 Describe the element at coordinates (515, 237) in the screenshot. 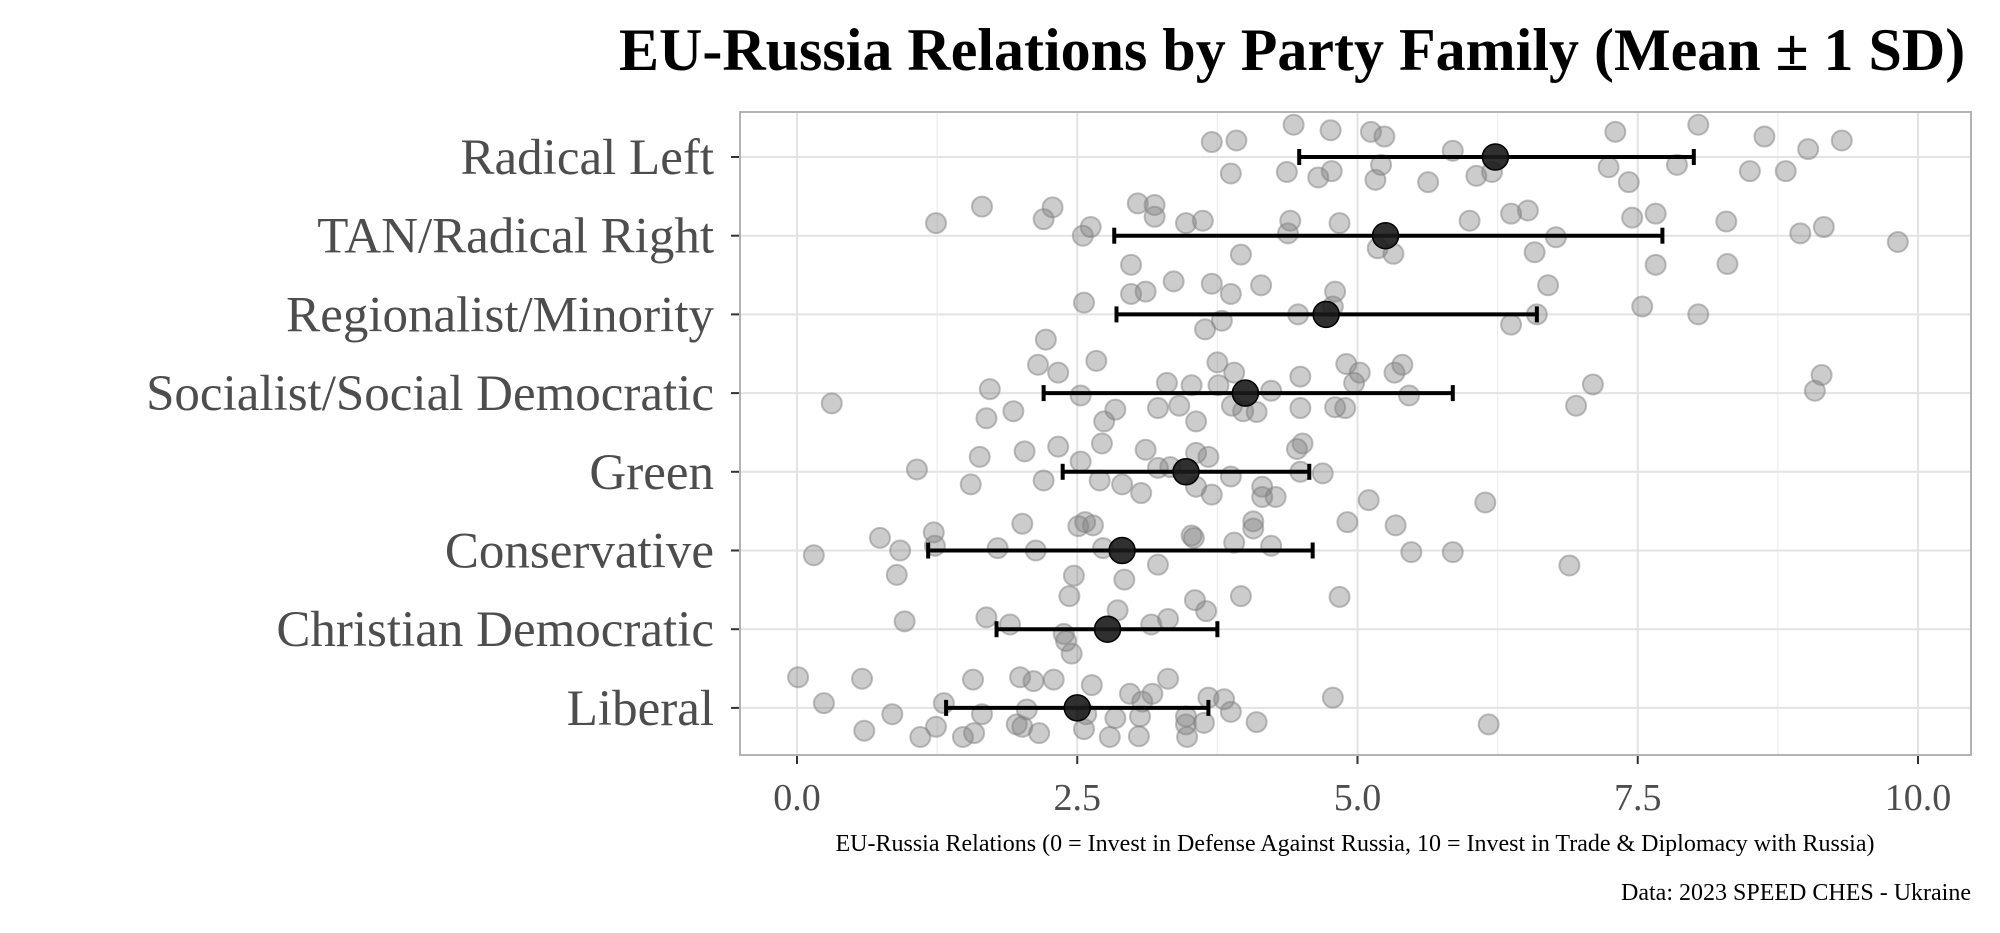

I see `y-tick-label: TAN/Radical Right` at that location.